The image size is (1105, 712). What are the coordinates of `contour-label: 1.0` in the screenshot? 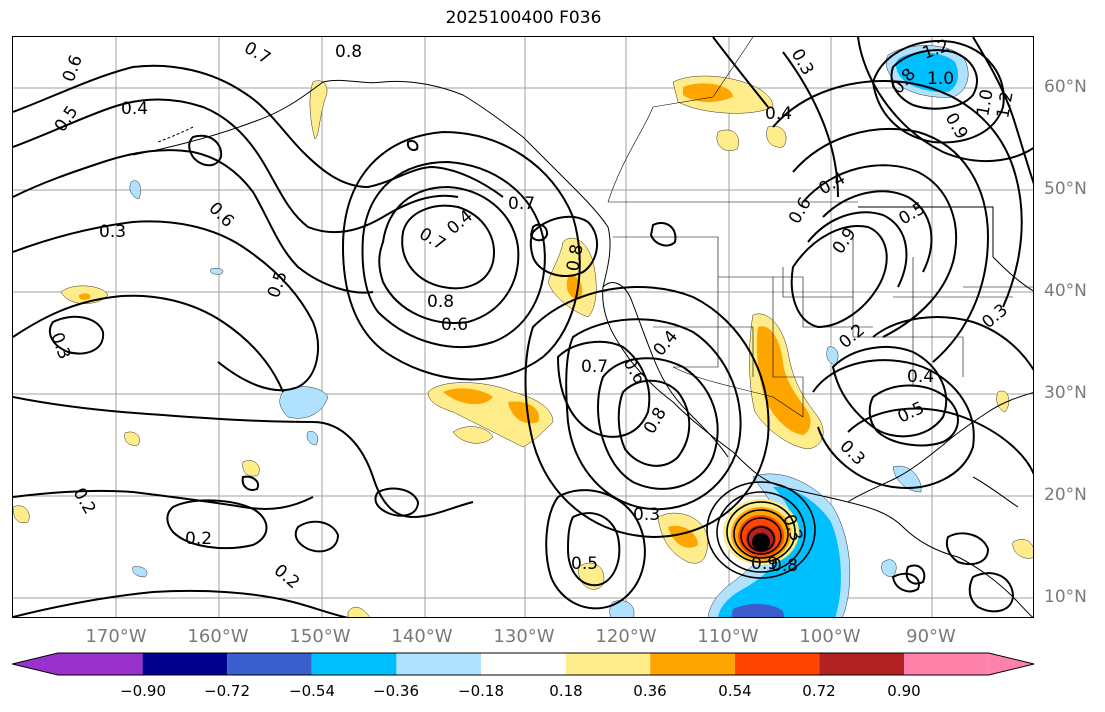 It's located at (985, 103).